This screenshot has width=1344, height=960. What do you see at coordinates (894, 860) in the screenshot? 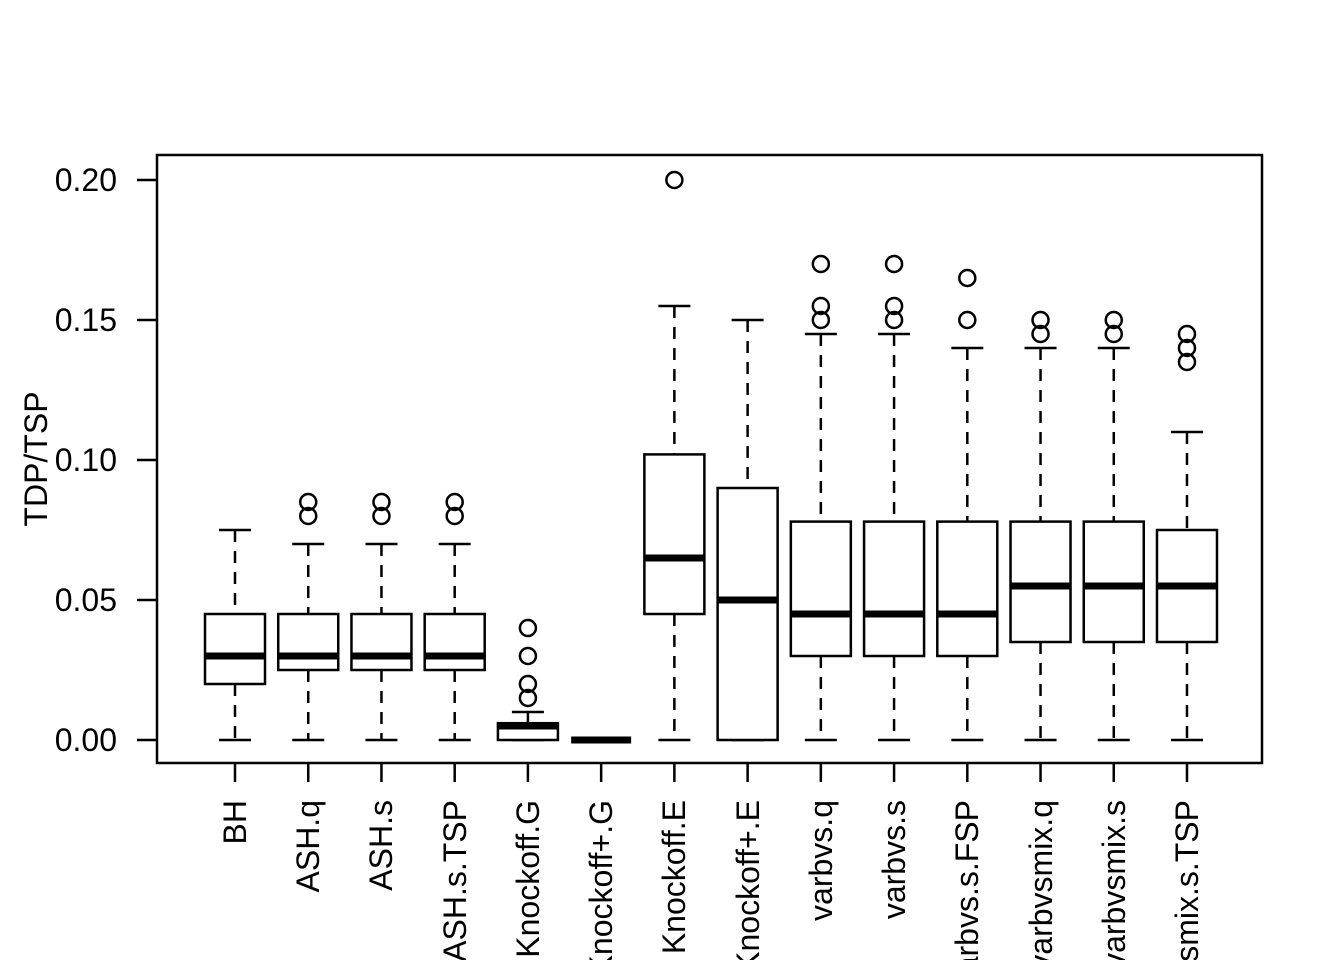
I see `x-category-label: varbvs.s` at bounding box center [894, 860].